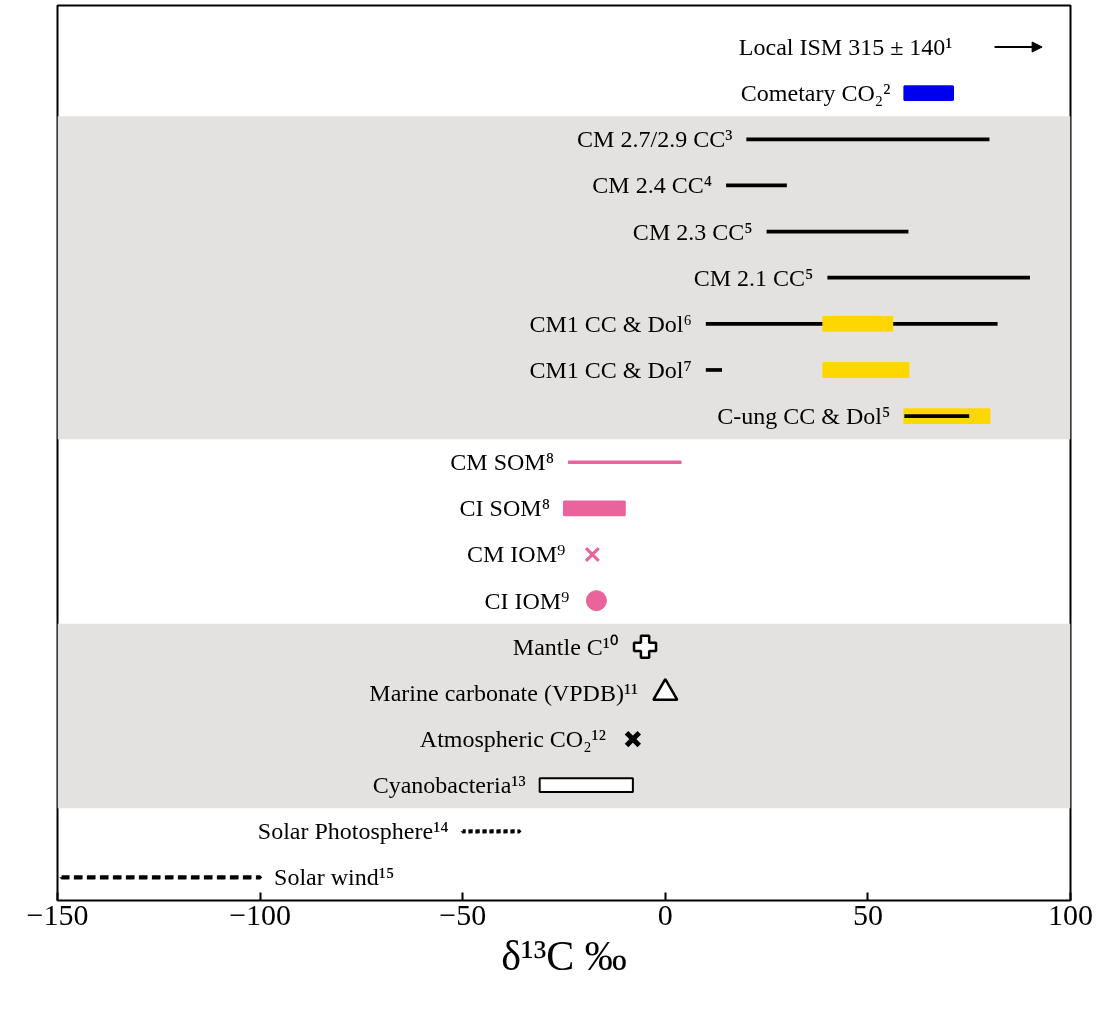  What do you see at coordinates (610, 369) in the screenshot?
I see `y-tick-label: CM1 CC & Dol⁷` at bounding box center [610, 369].